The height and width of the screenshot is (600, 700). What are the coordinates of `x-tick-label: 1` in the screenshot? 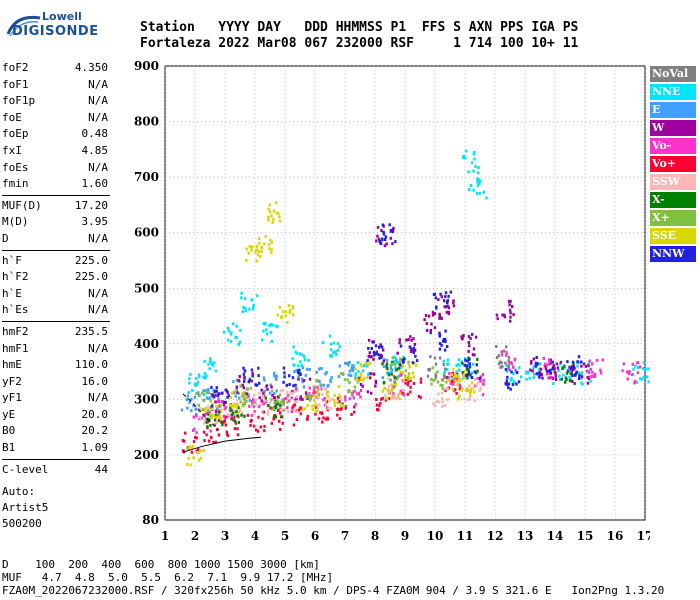 It's located at (165, 536).